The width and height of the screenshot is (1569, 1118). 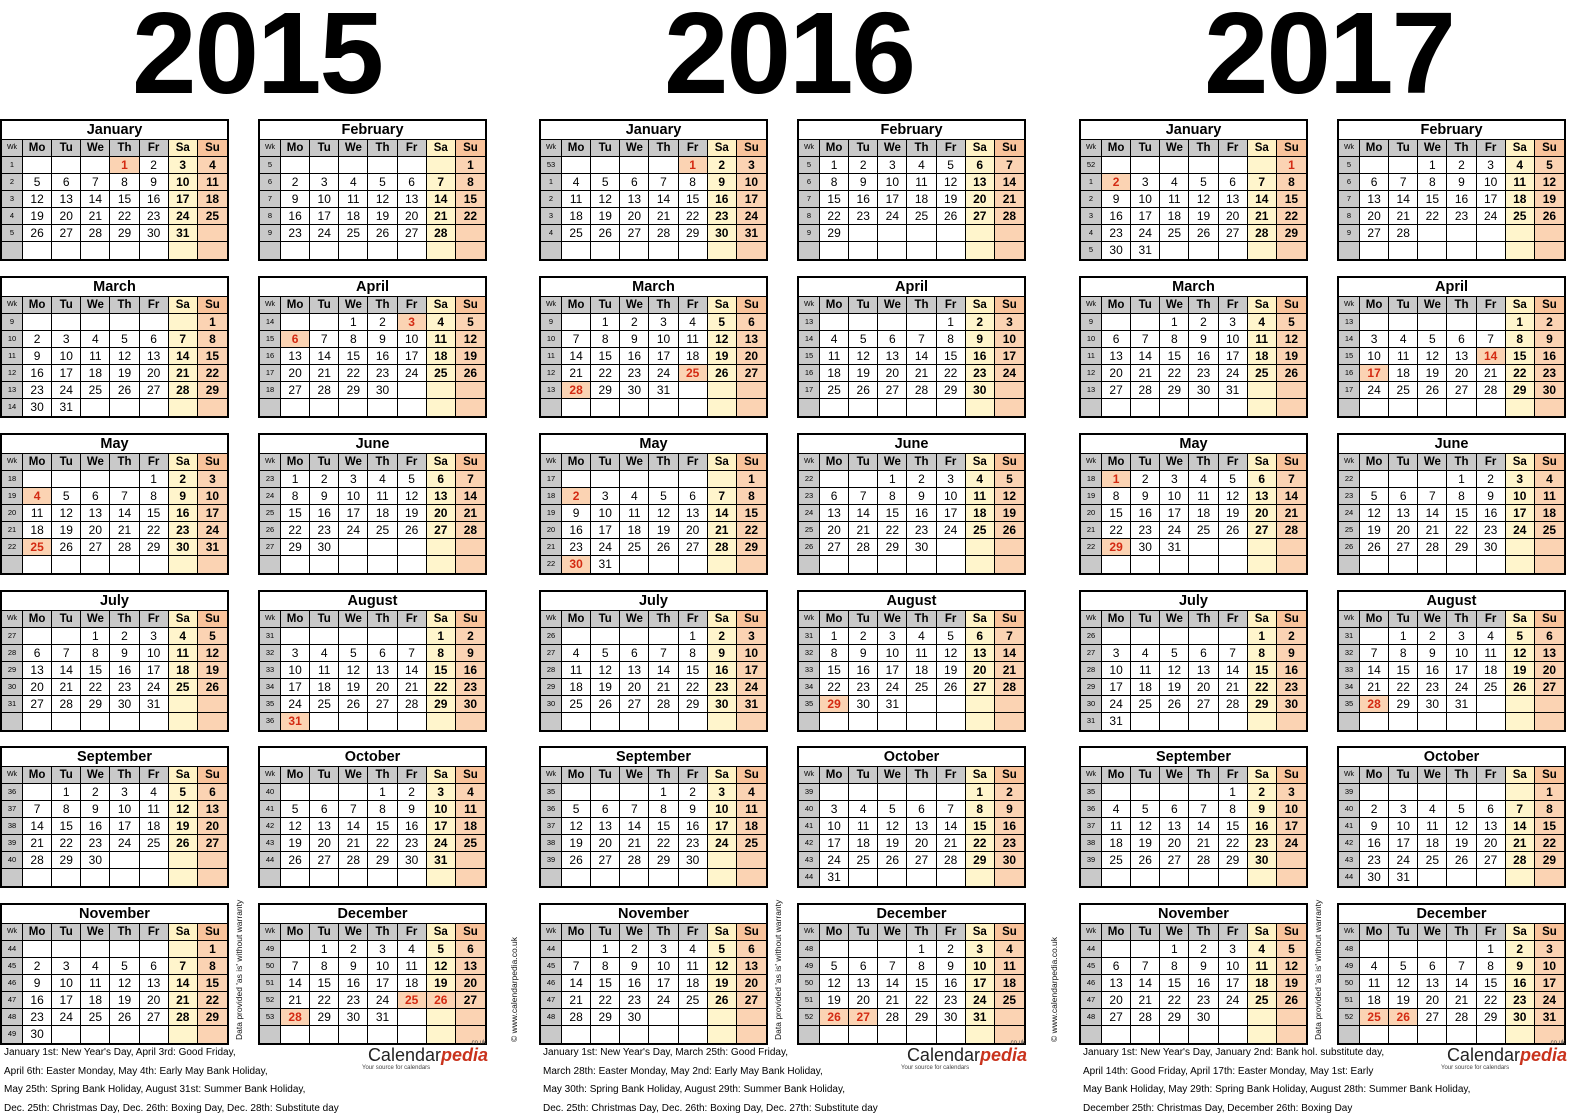 I want to click on week-number: 1, so click(x=12, y=165).